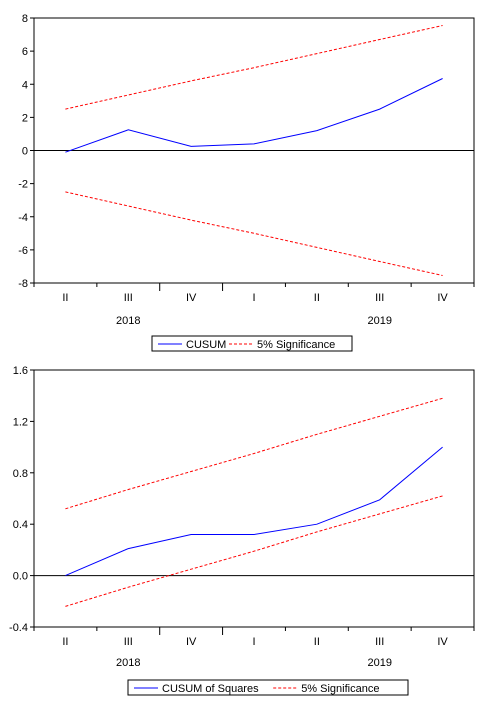 The width and height of the screenshot is (486, 704). What do you see at coordinates (25, 52) in the screenshot?
I see `y-tick-label: 6` at bounding box center [25, 52].